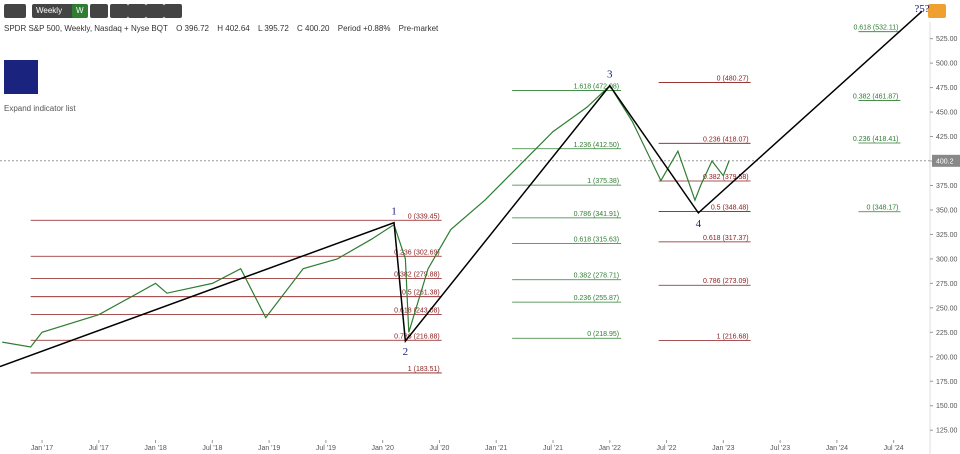 The width and height of the screenshot is (960, 454). I want to click on y-tick-label: 175.00, so click(947, 382).